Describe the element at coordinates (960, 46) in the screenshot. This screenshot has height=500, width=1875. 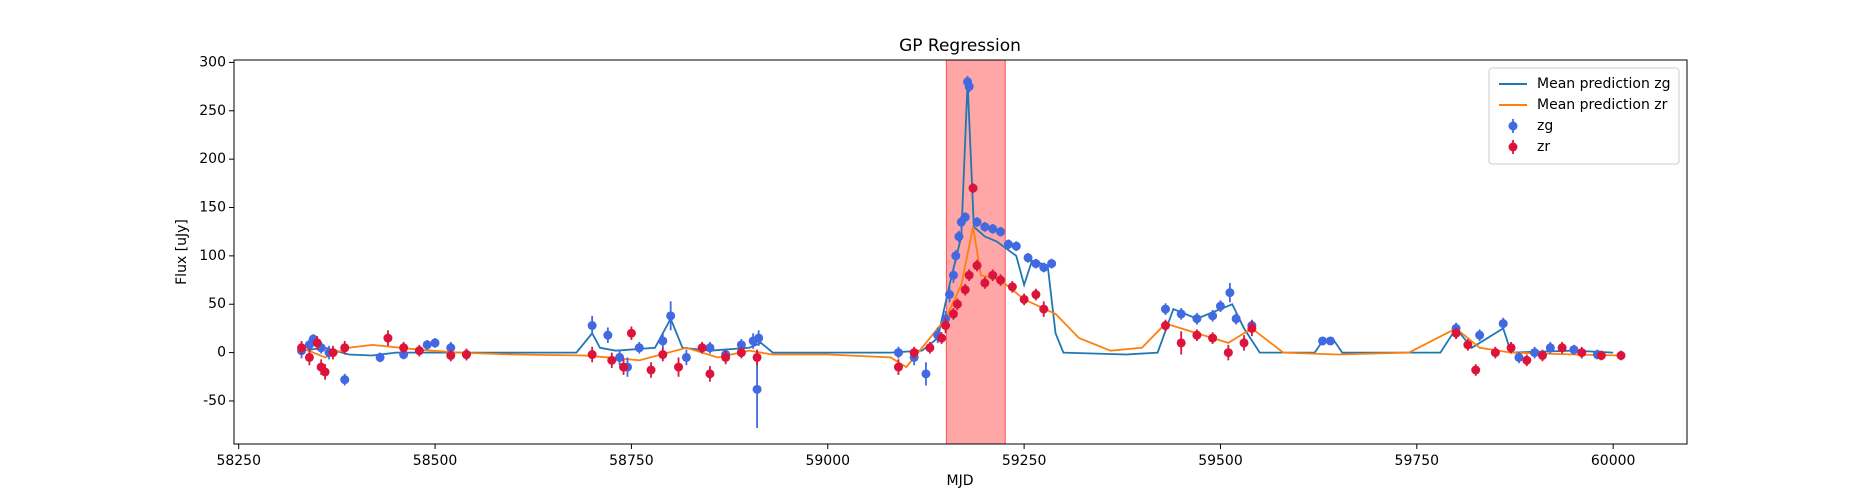
I see `chart-title: GP Regression` at that location.